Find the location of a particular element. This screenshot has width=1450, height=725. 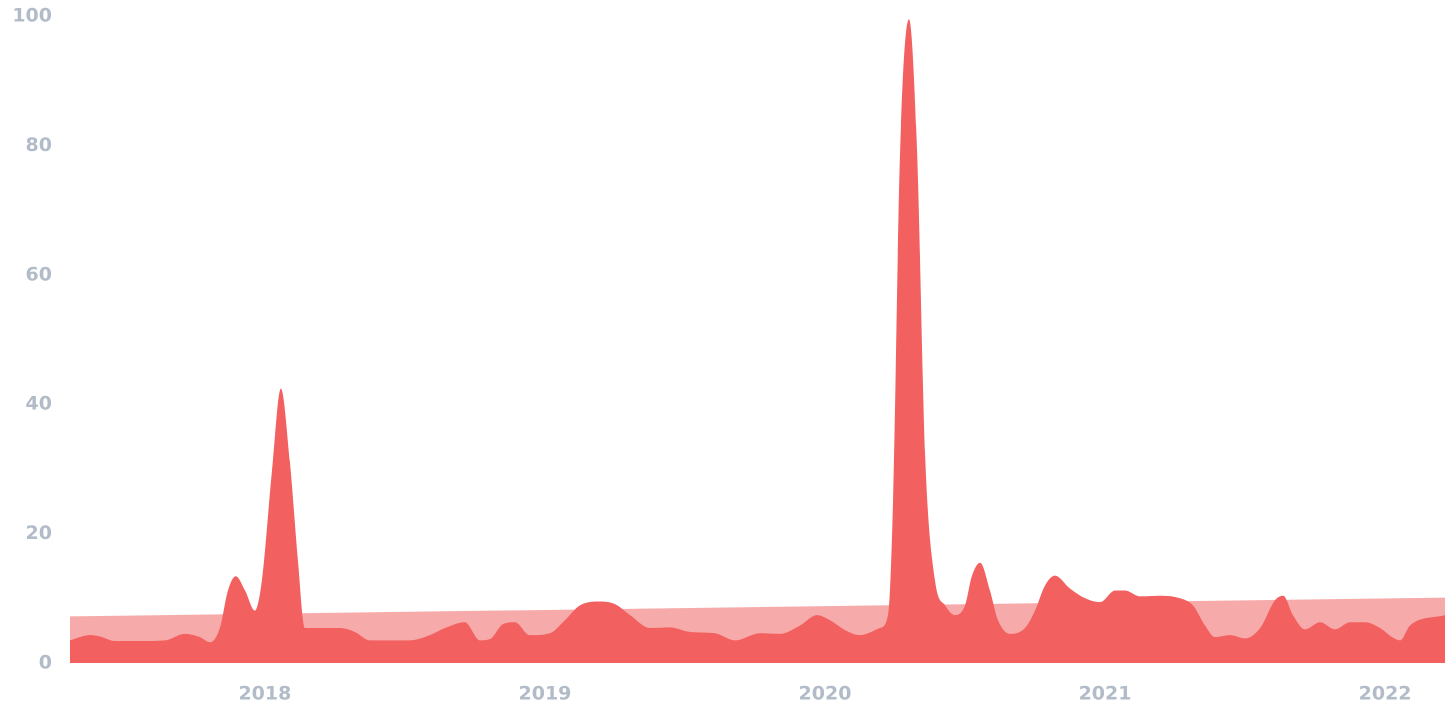

y-tick-label: 60 is located at coordinates (39, 274).